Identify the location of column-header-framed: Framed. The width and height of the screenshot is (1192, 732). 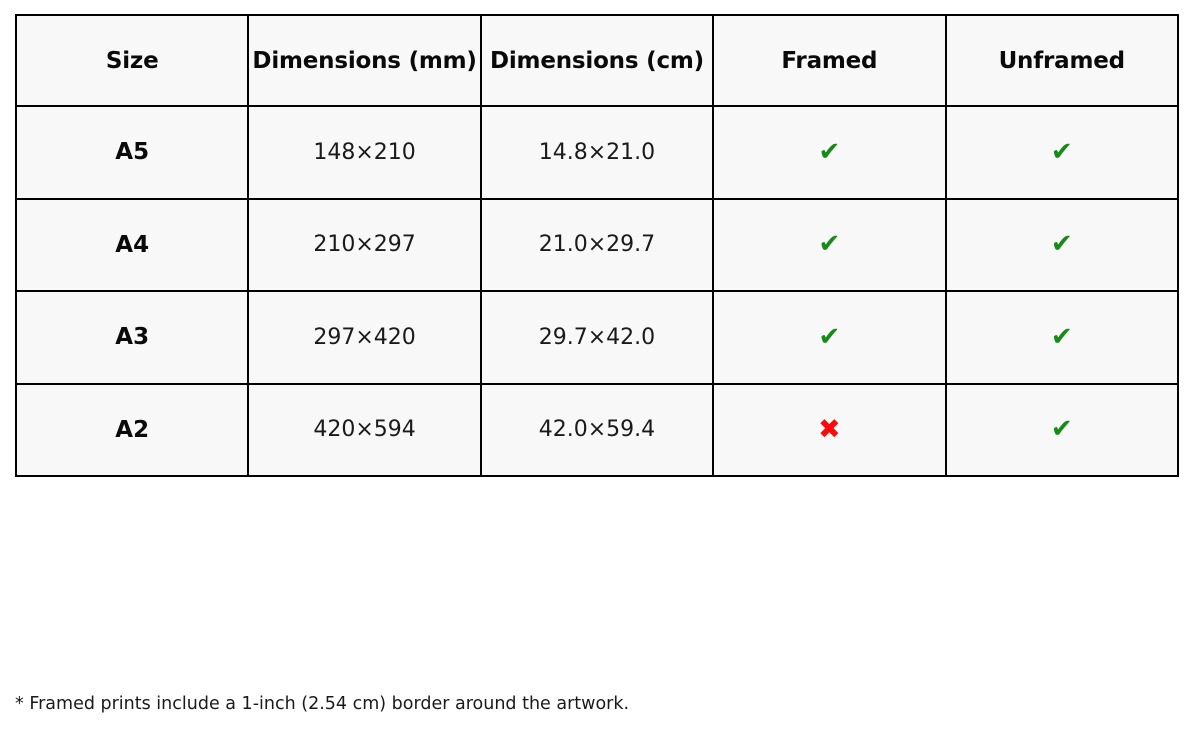
(829, 60).